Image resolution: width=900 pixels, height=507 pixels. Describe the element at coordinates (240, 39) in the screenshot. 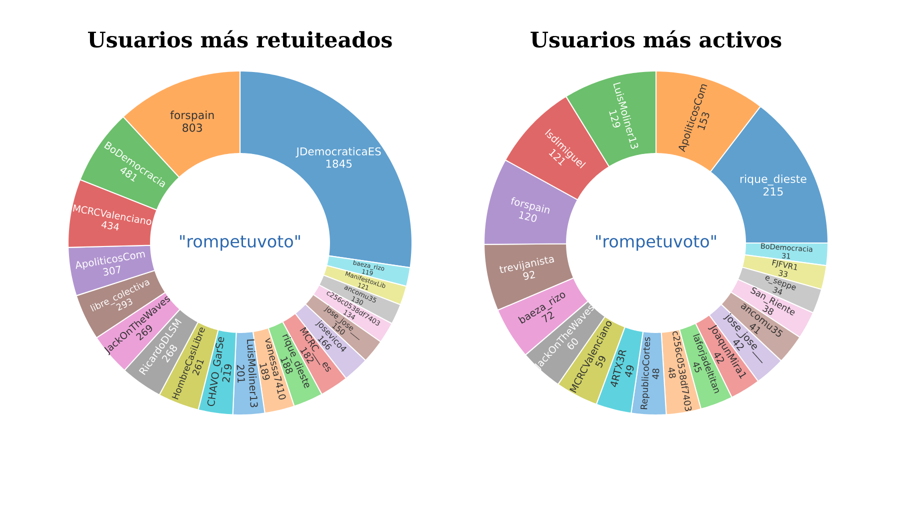

I see `chart-title: Usuarios más retuiteados` at that location.